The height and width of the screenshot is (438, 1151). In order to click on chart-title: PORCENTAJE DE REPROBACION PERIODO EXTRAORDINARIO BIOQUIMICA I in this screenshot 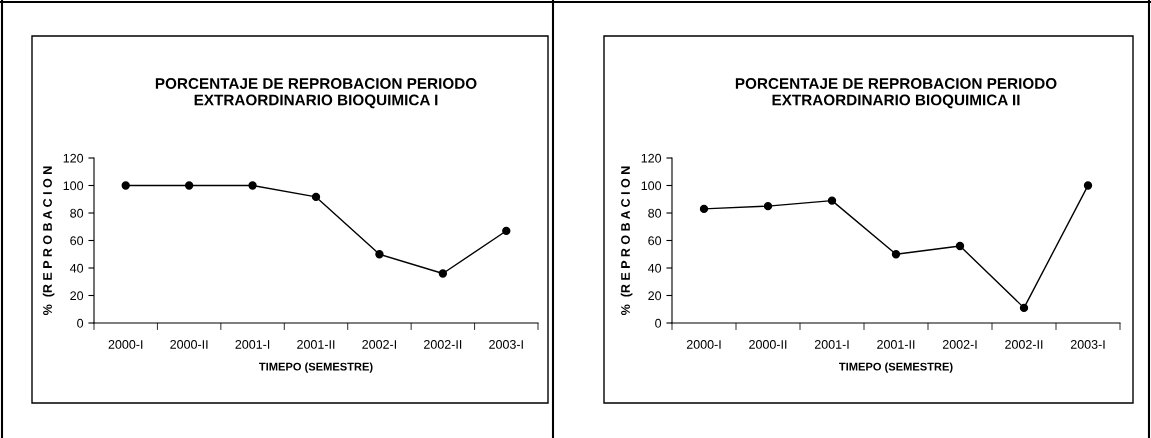, I will do `click(316, 93)`.